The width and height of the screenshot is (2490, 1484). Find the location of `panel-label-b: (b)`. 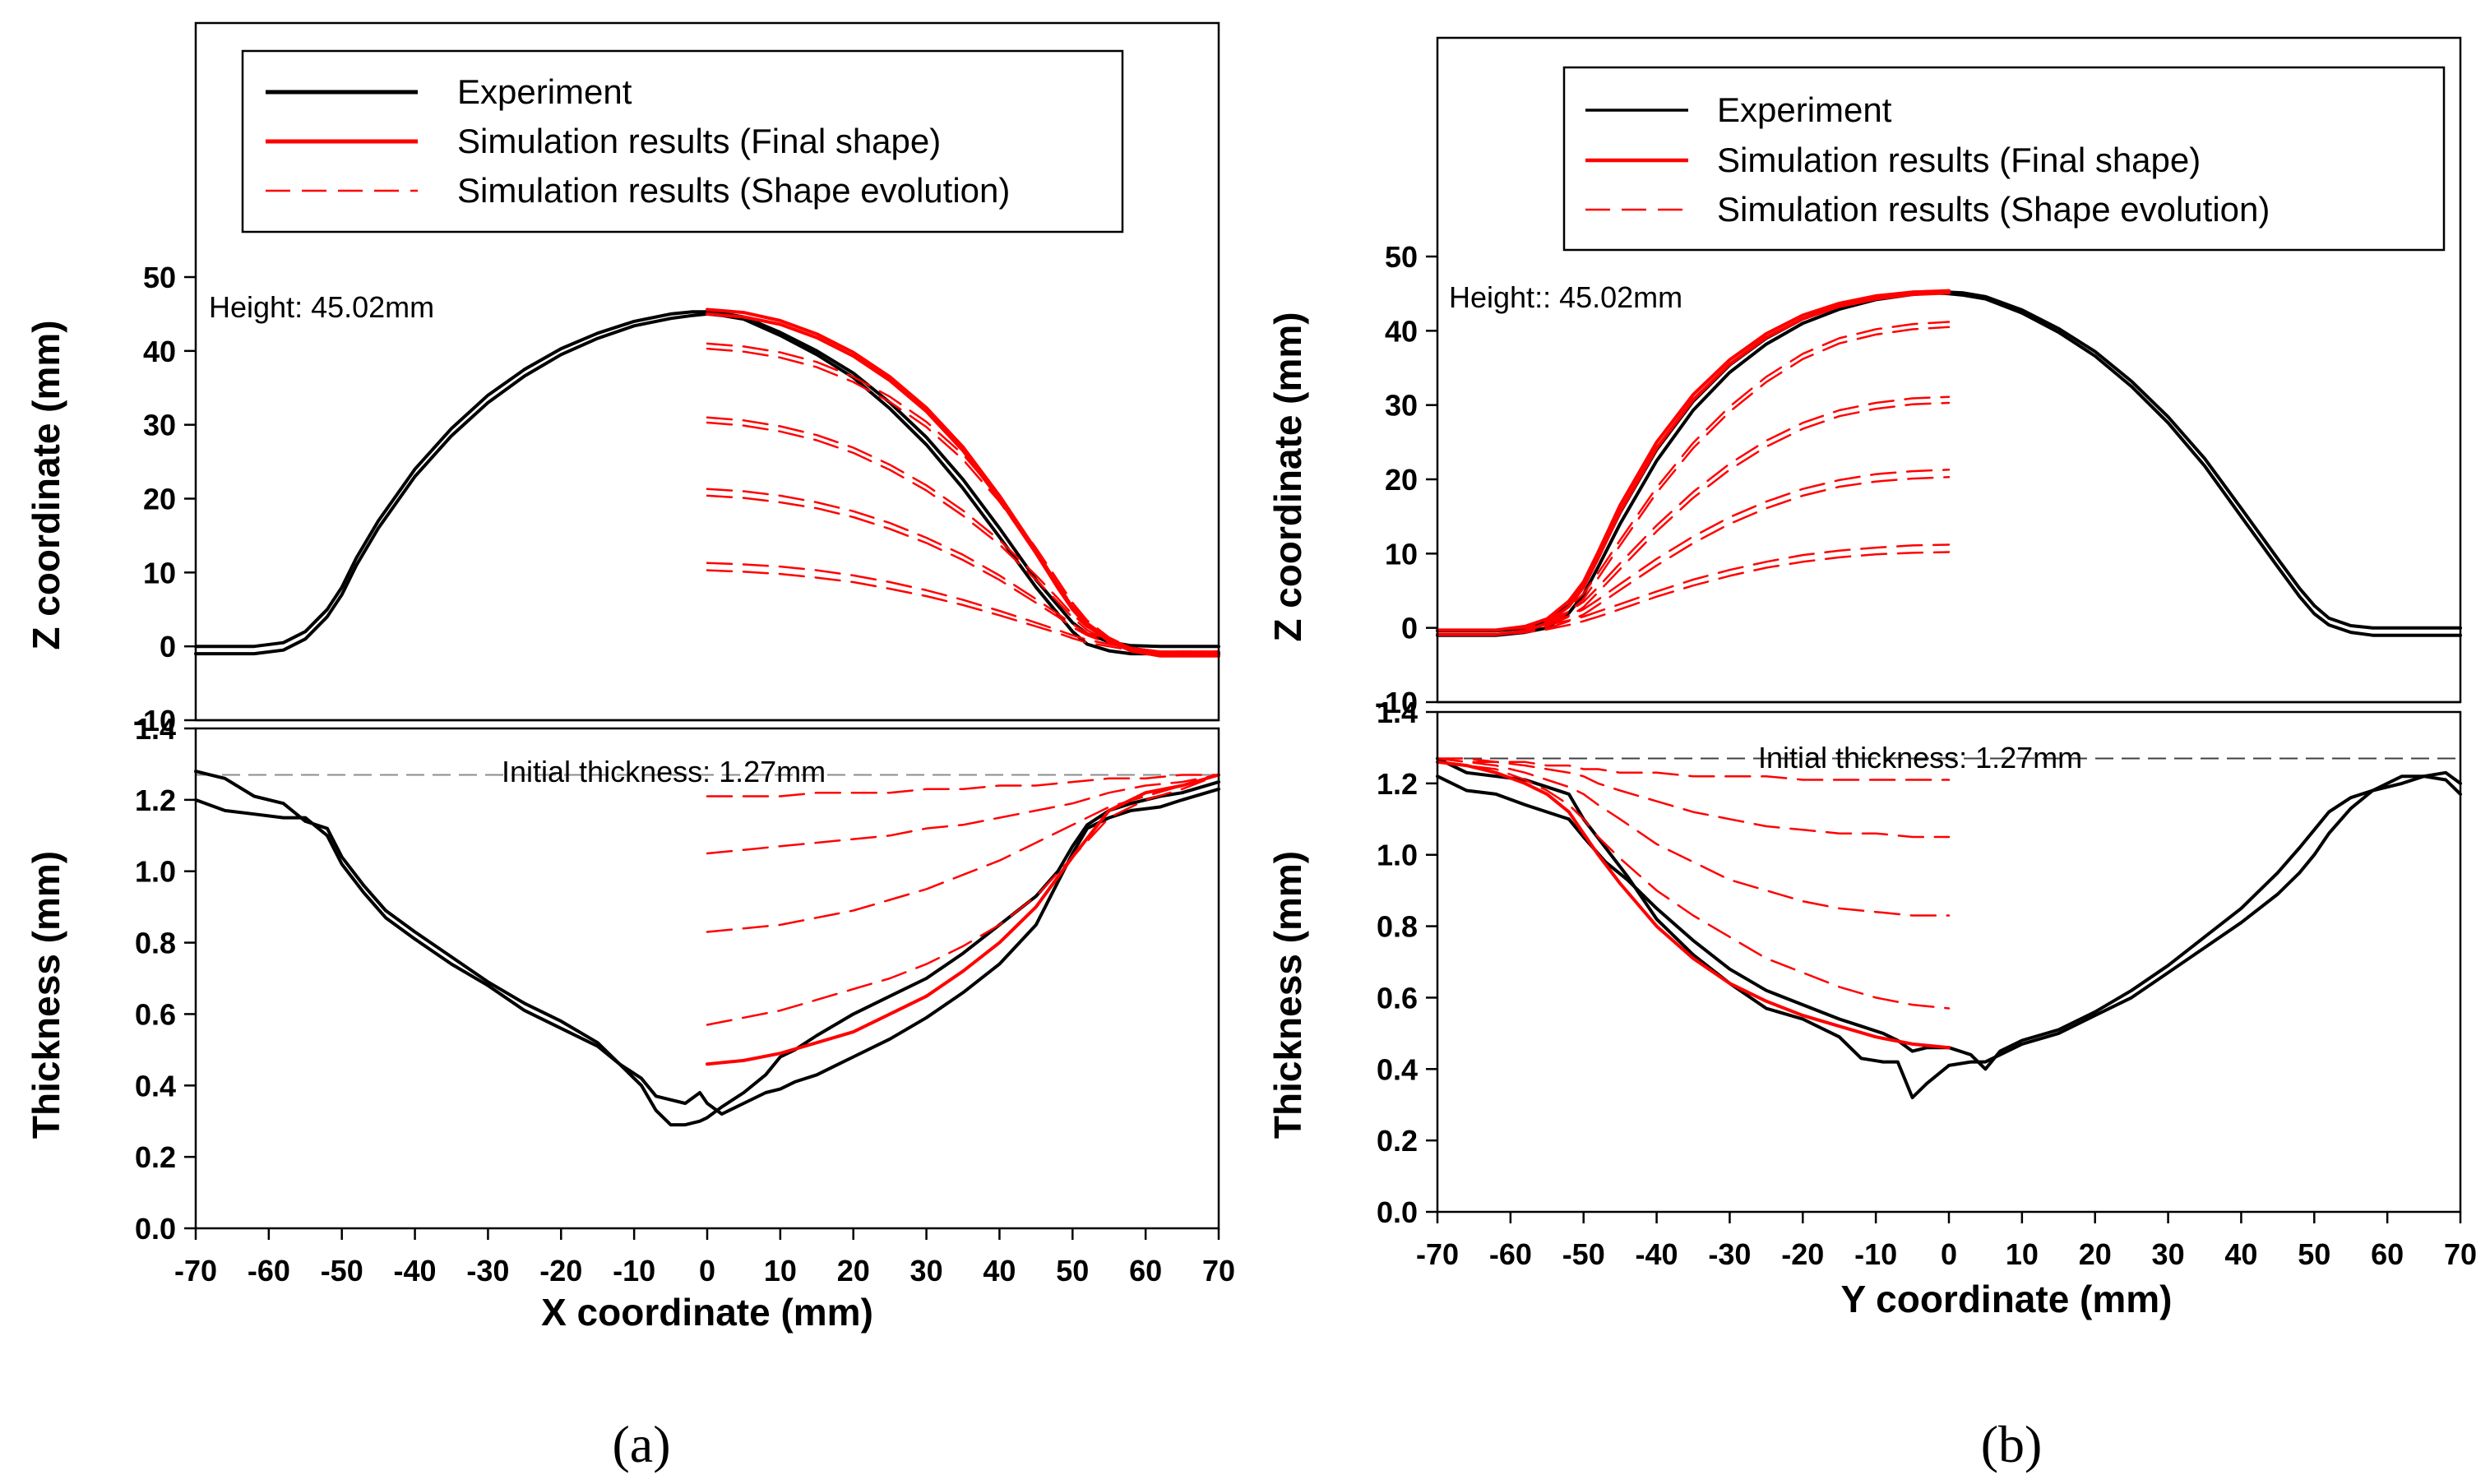

panel-label-b: (b) is located at coordinates (2012, 1444).